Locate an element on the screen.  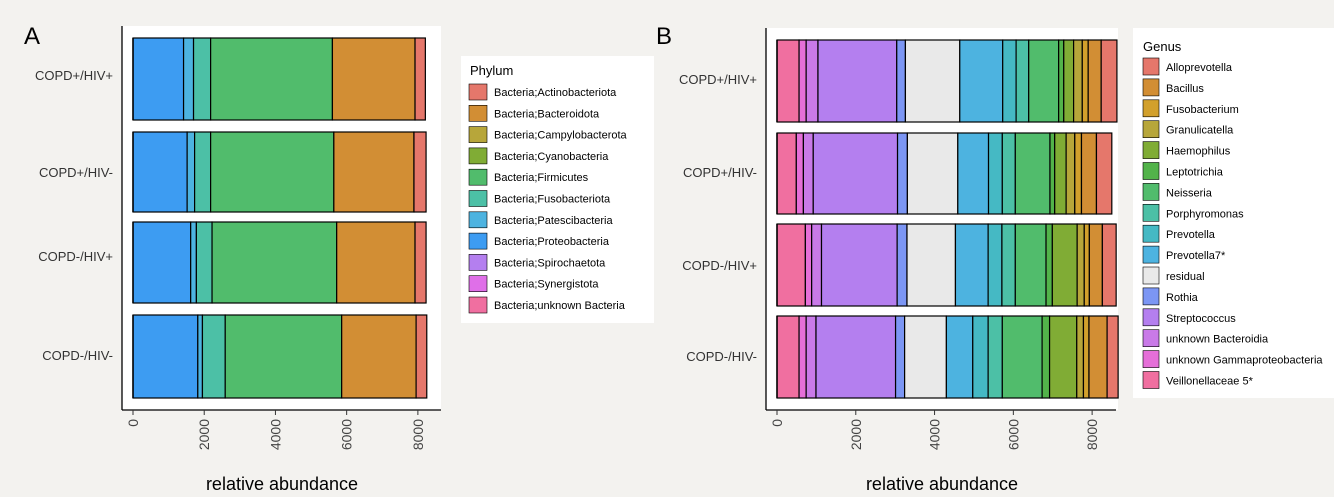
x-tick-label: 2000 is located at coordinates (204, 434).